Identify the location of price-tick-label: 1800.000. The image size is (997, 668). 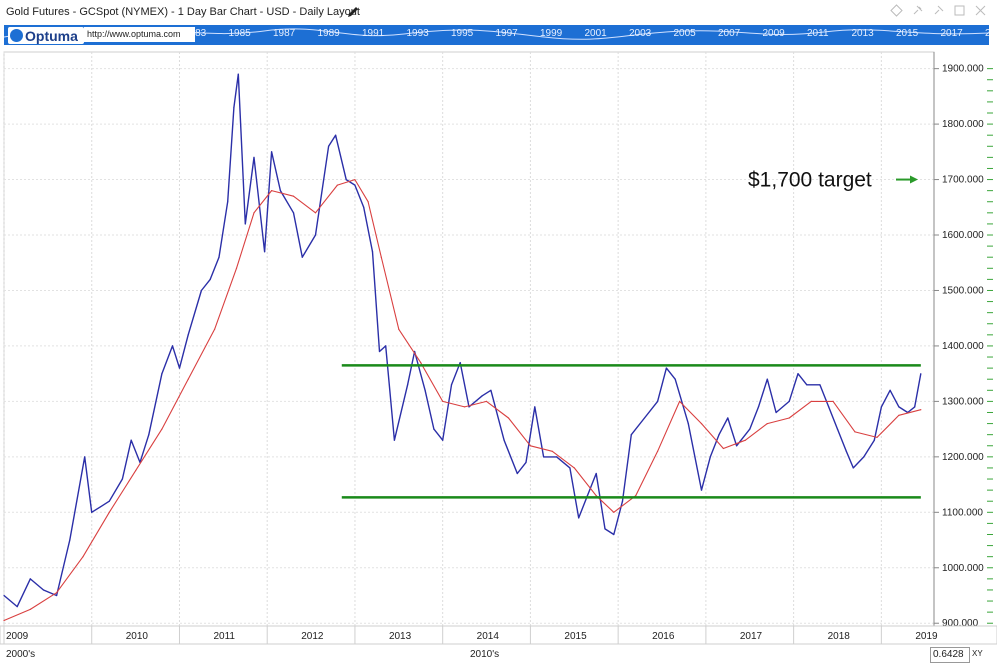
(963, 124).